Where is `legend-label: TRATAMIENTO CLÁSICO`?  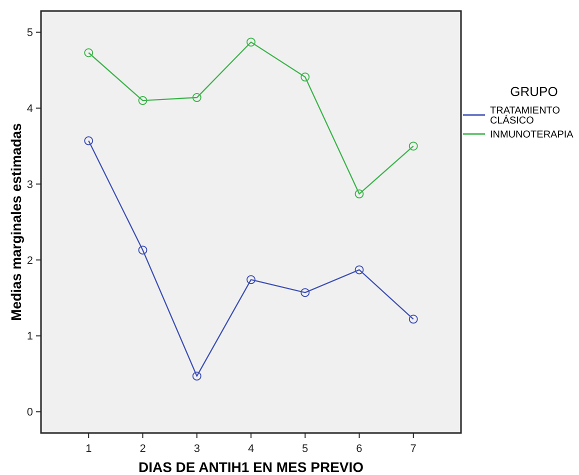
legend-label: TRATAMIENTO CLÁSICO is located at coordinates (525, 116).